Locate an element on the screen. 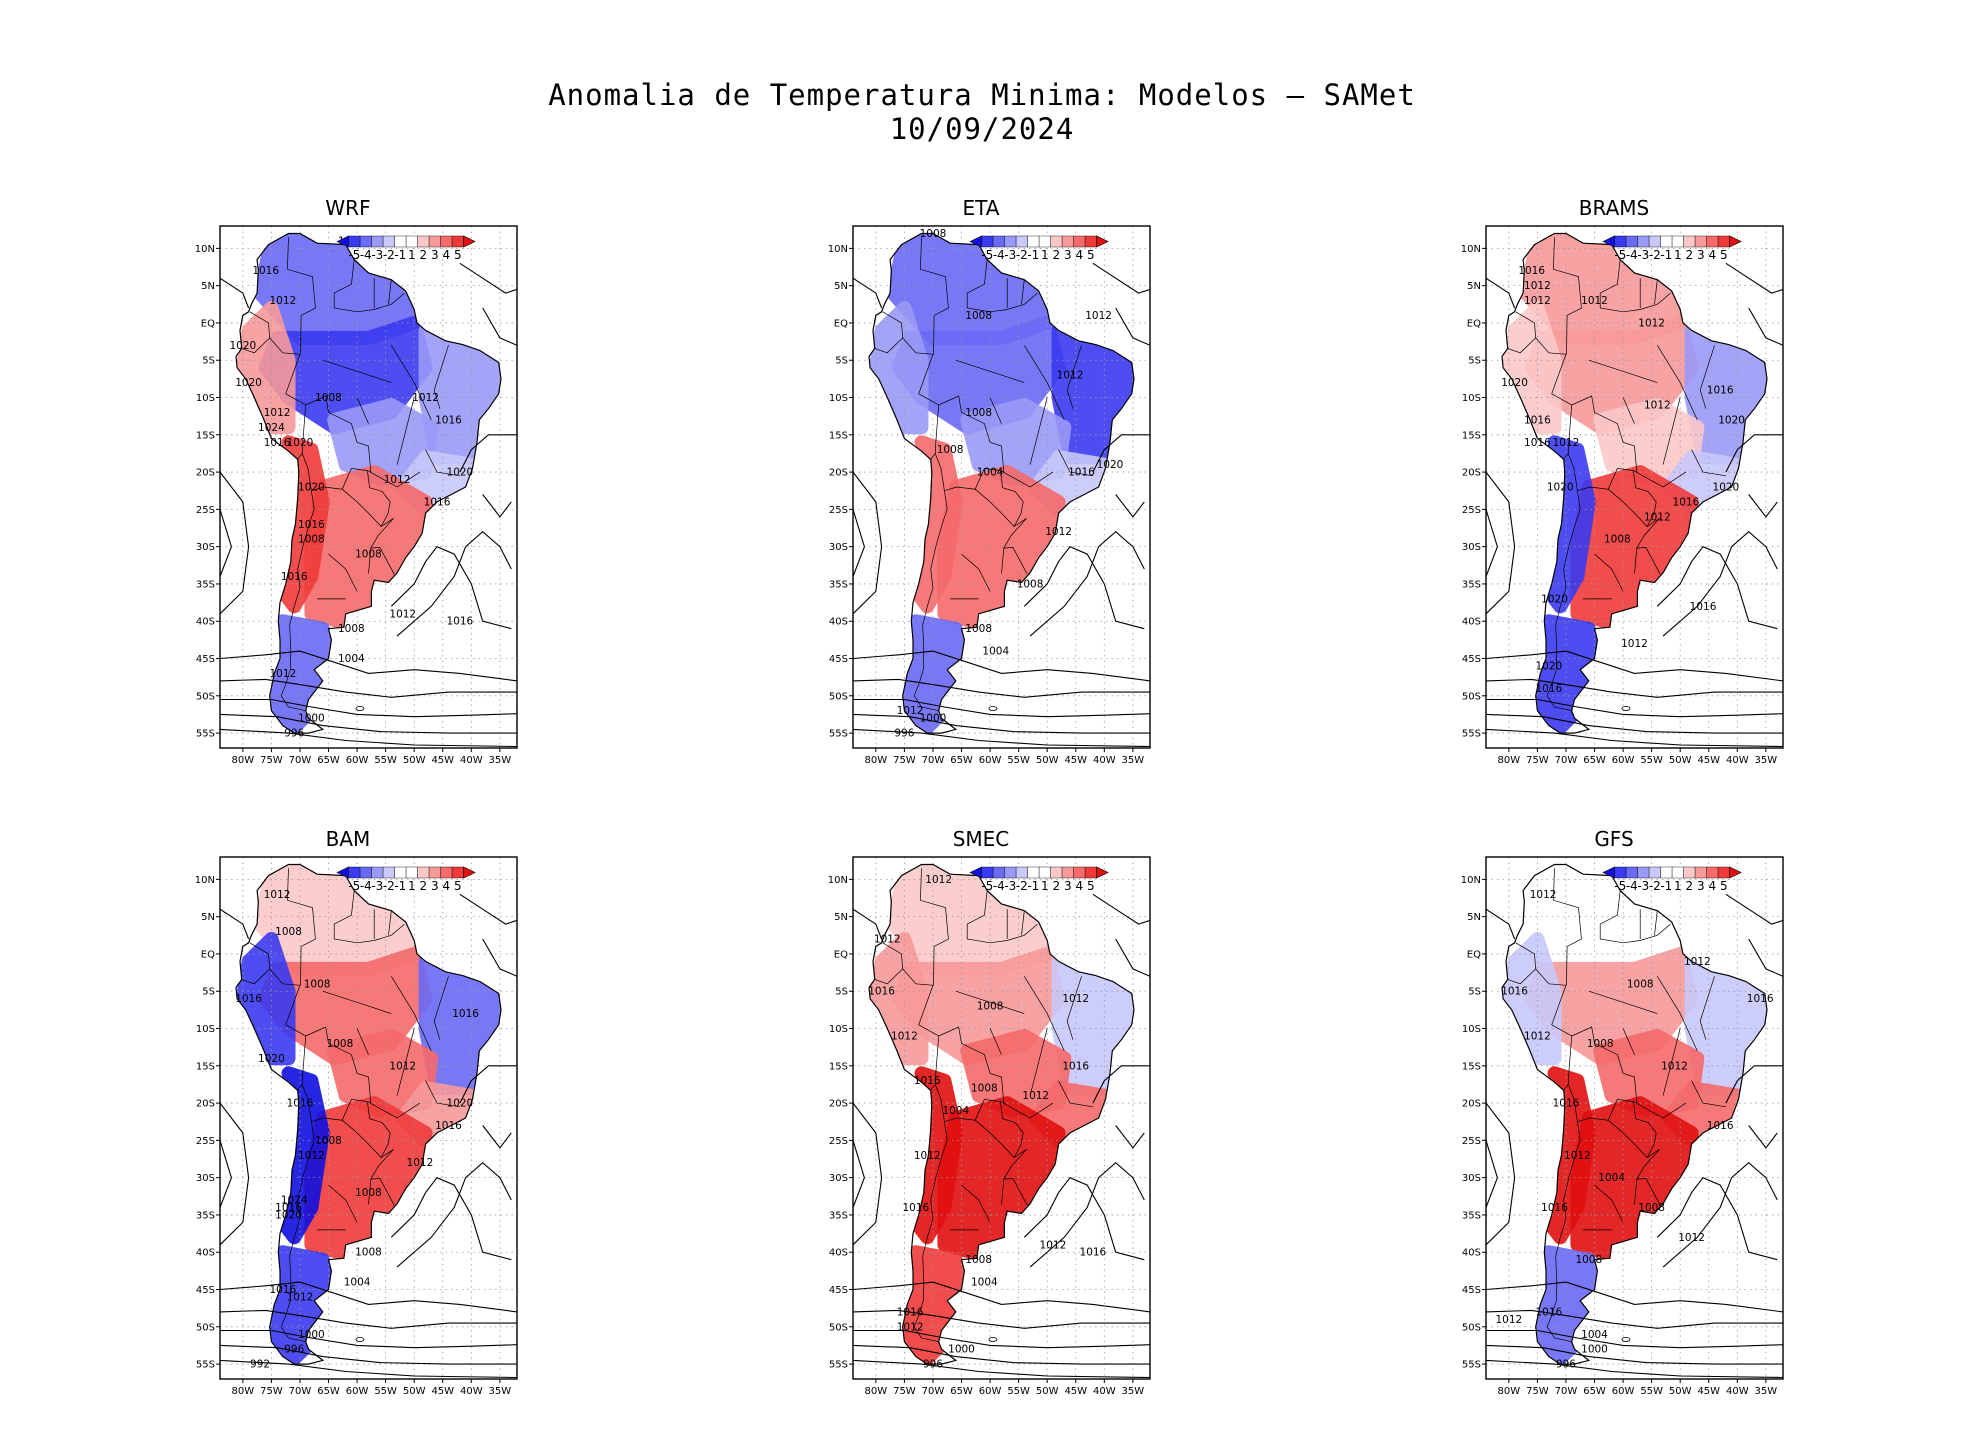  lat-label: 30S is located at coordinates (205, 547).